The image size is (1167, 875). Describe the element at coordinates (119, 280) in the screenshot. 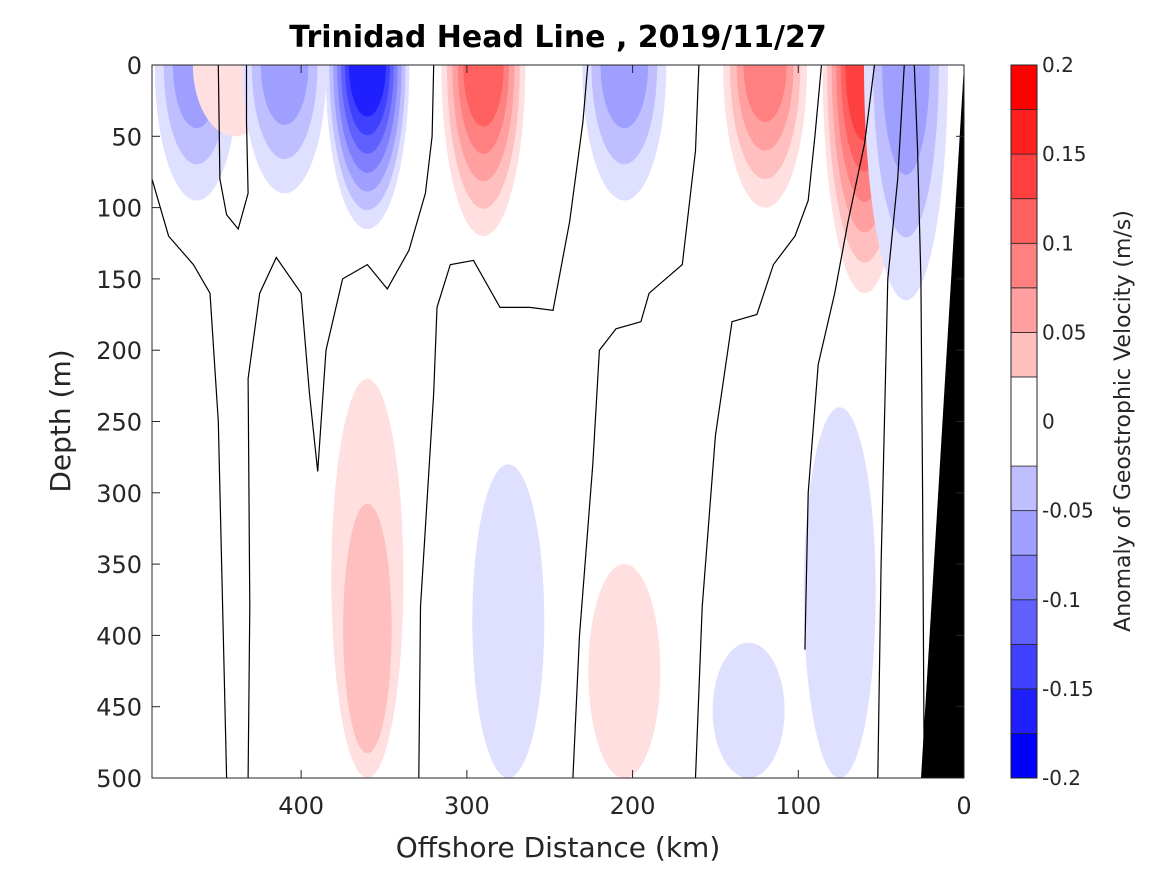

I see `y-tick-label: 150` at that location.